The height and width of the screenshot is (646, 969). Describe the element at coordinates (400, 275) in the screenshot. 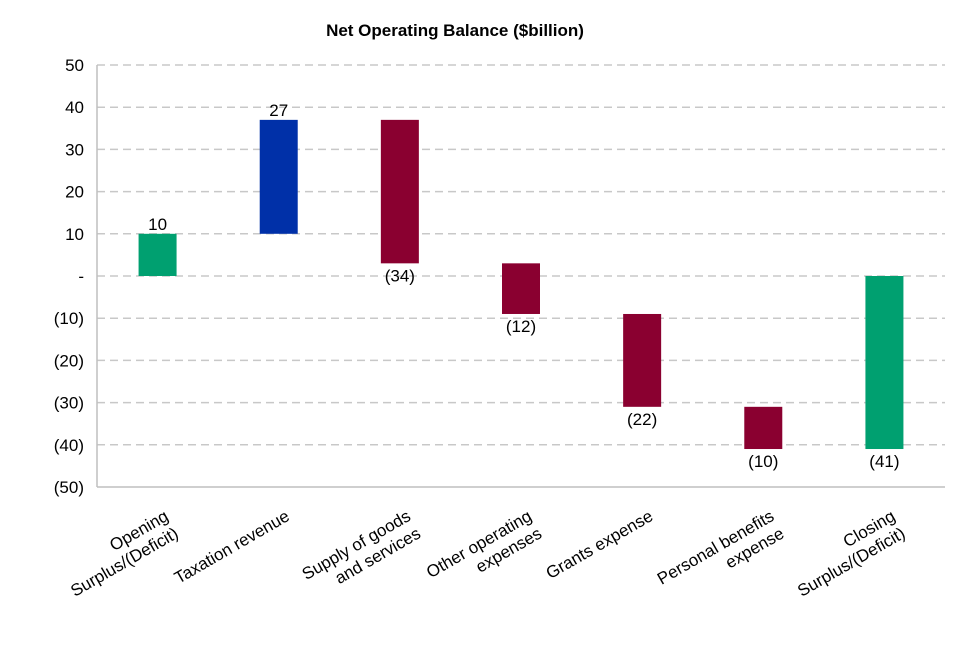

I see `data-label: (34)` at that location.